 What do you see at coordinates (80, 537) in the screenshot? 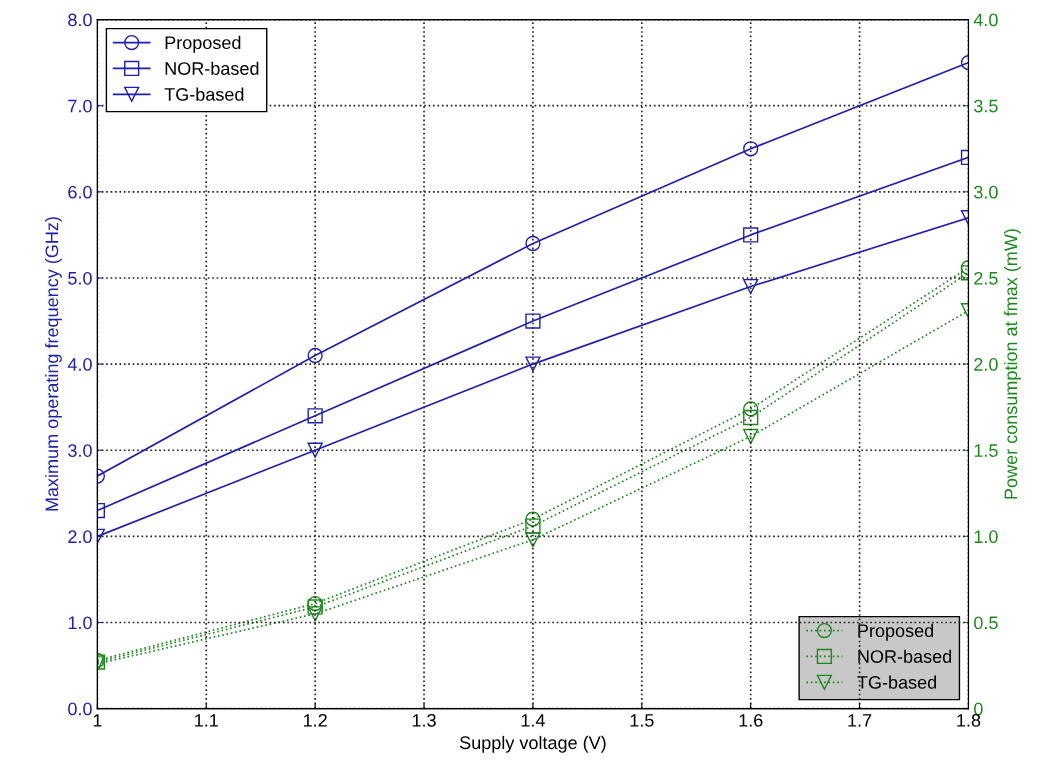
I see `y-tick-label: 2.0` at bounding box center [80, 537].